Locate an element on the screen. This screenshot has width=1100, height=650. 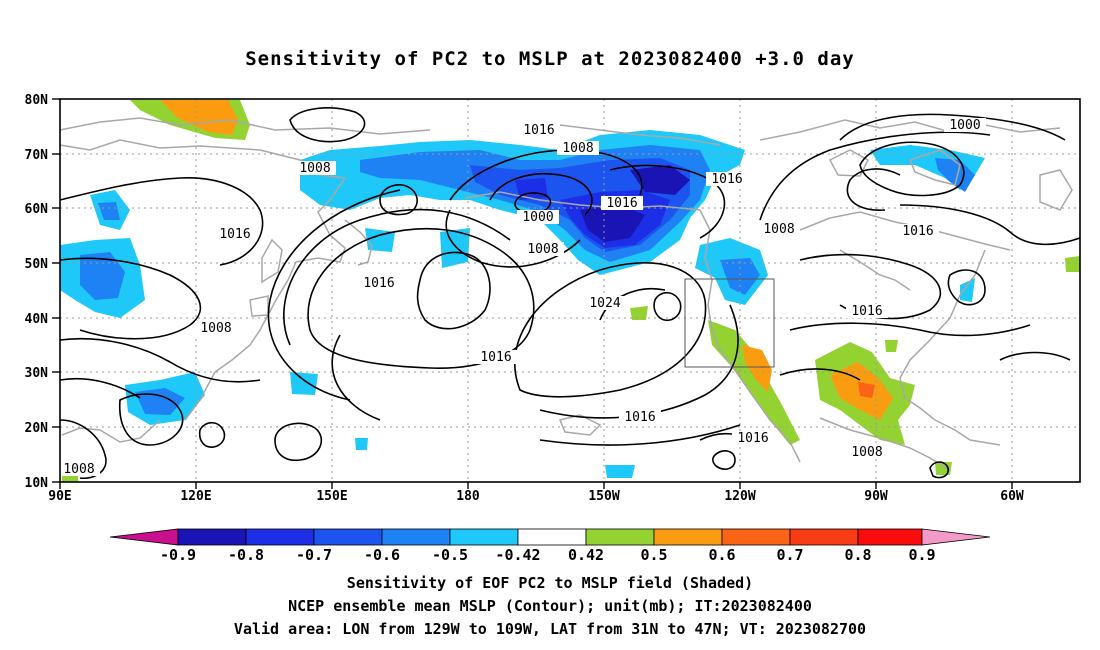
colorbar-label: 0.9 is located at coordinates (921, 555).